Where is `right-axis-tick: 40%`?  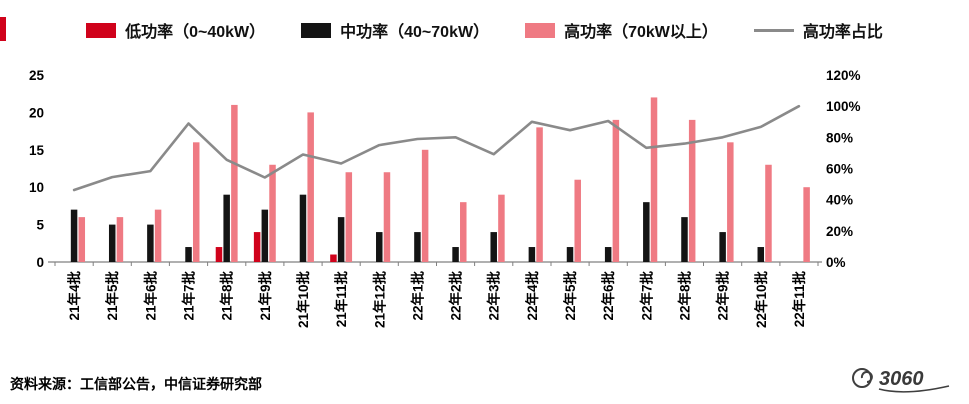 right-axis-tick: 40% is located at coordinates (839, 200).